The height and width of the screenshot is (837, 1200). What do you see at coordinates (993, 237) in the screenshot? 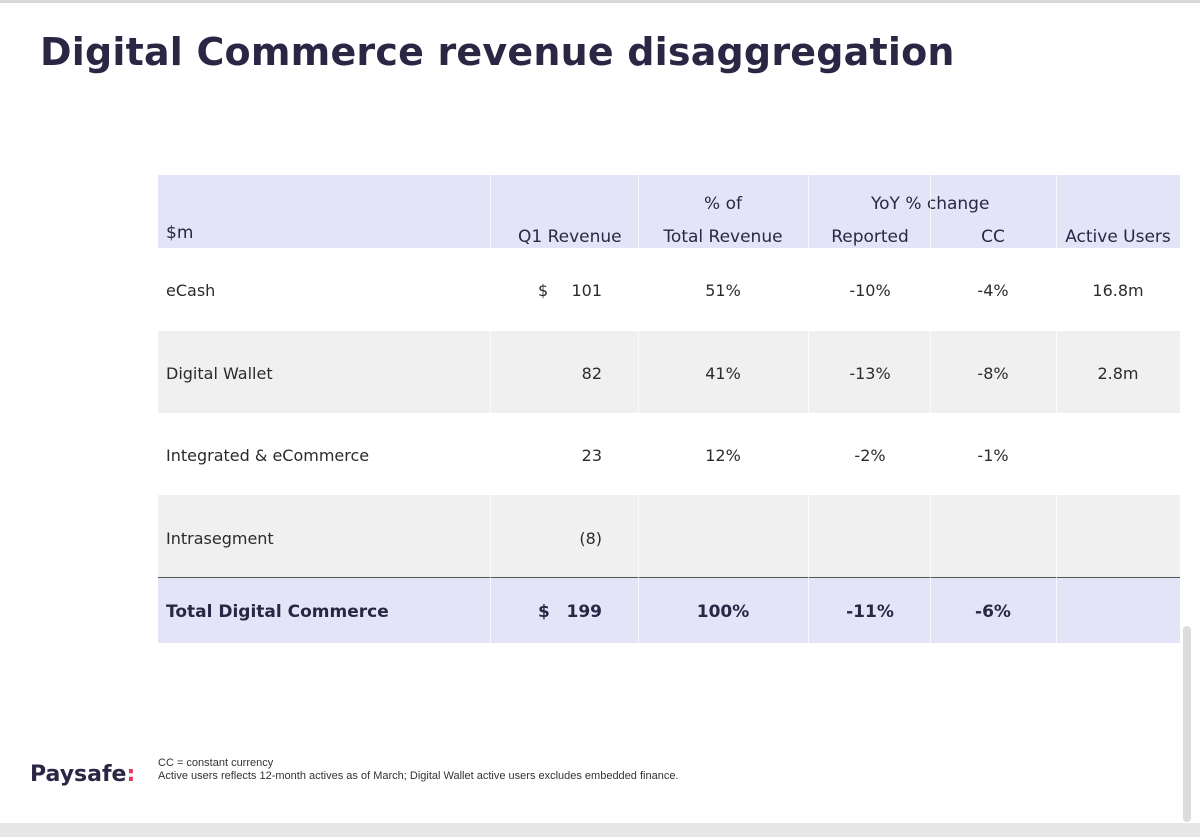
I see `header-cc: CC` at bounding box center [993, 237].